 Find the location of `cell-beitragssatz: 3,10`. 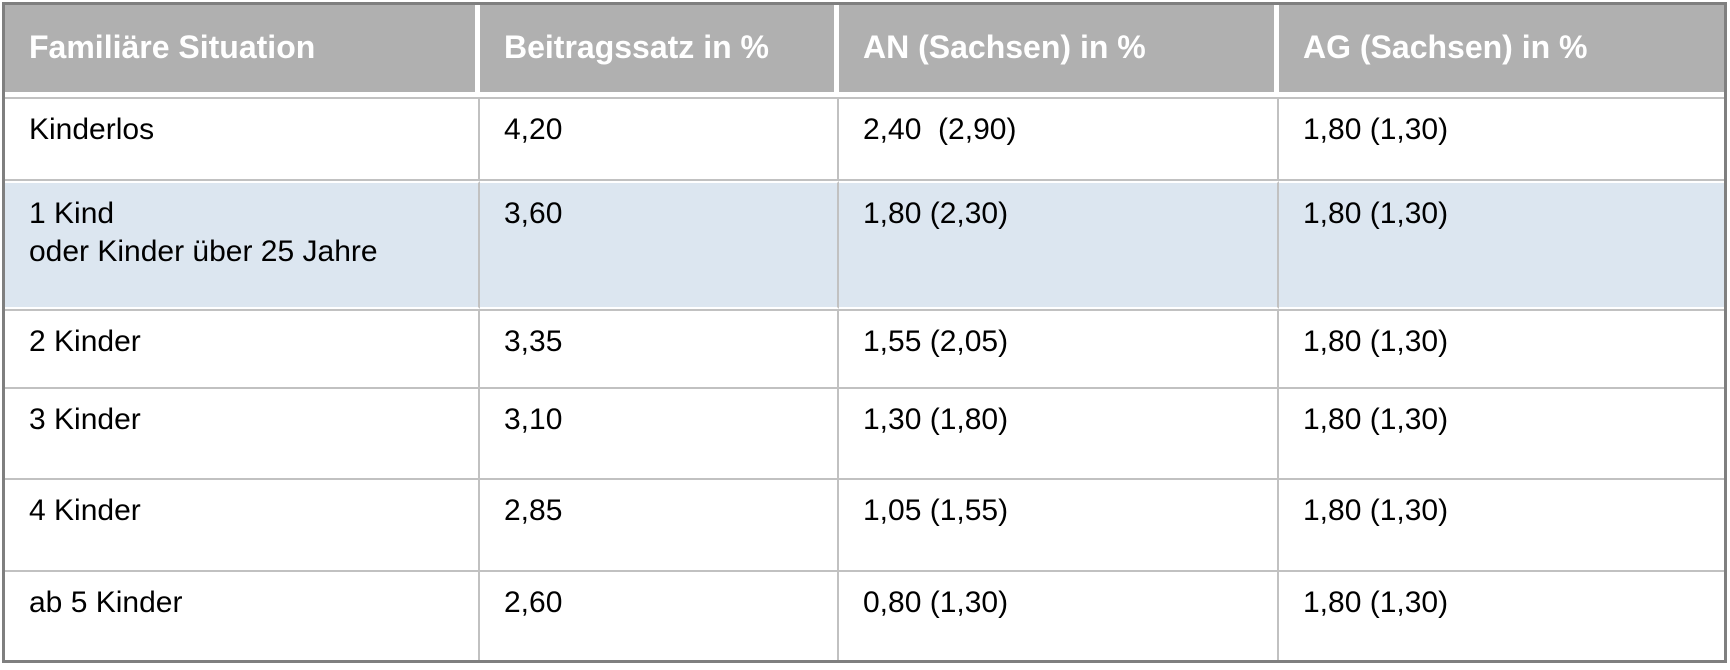

cell-beitragssatz: 3,10 is located at coordinates (659, 434).